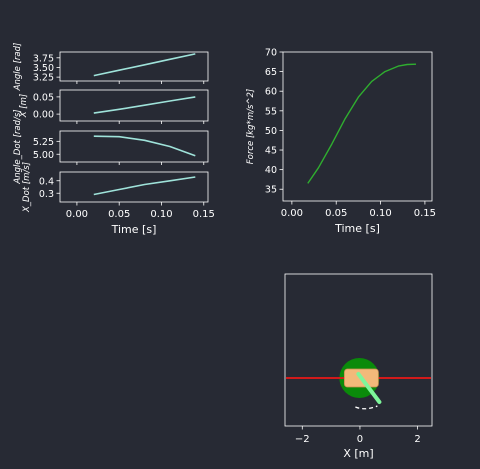 This screenshot has height=469, width=480. I want to click on x_position-ylabel: X [m], so click(24, 106).